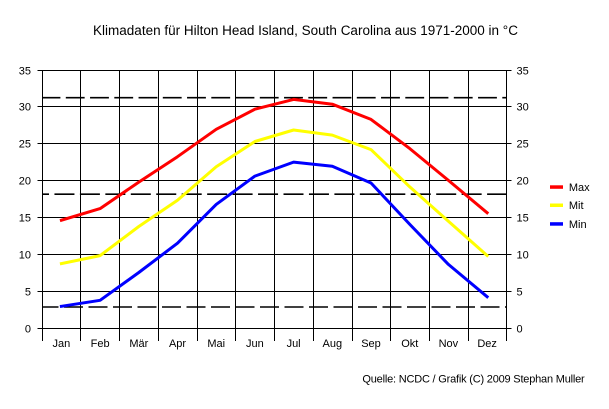  Describe the element at coordinates (62, 344) in the screenshot. I see `svg-text: Jan` at that location.